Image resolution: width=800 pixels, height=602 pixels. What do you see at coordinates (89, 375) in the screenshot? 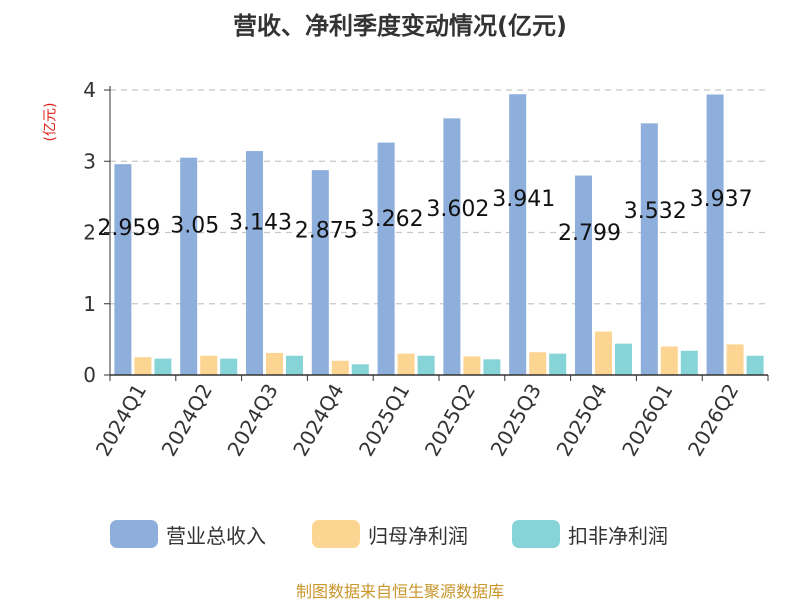
I see `y-tick-label: 0` at bounding box center [89, 375].